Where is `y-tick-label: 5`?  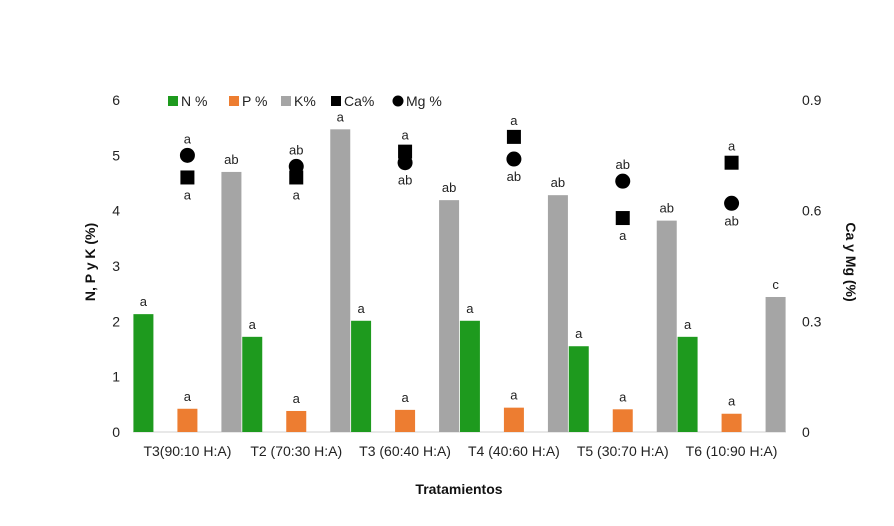 y-tick-label: 5 is located at coordinates (116, 155).